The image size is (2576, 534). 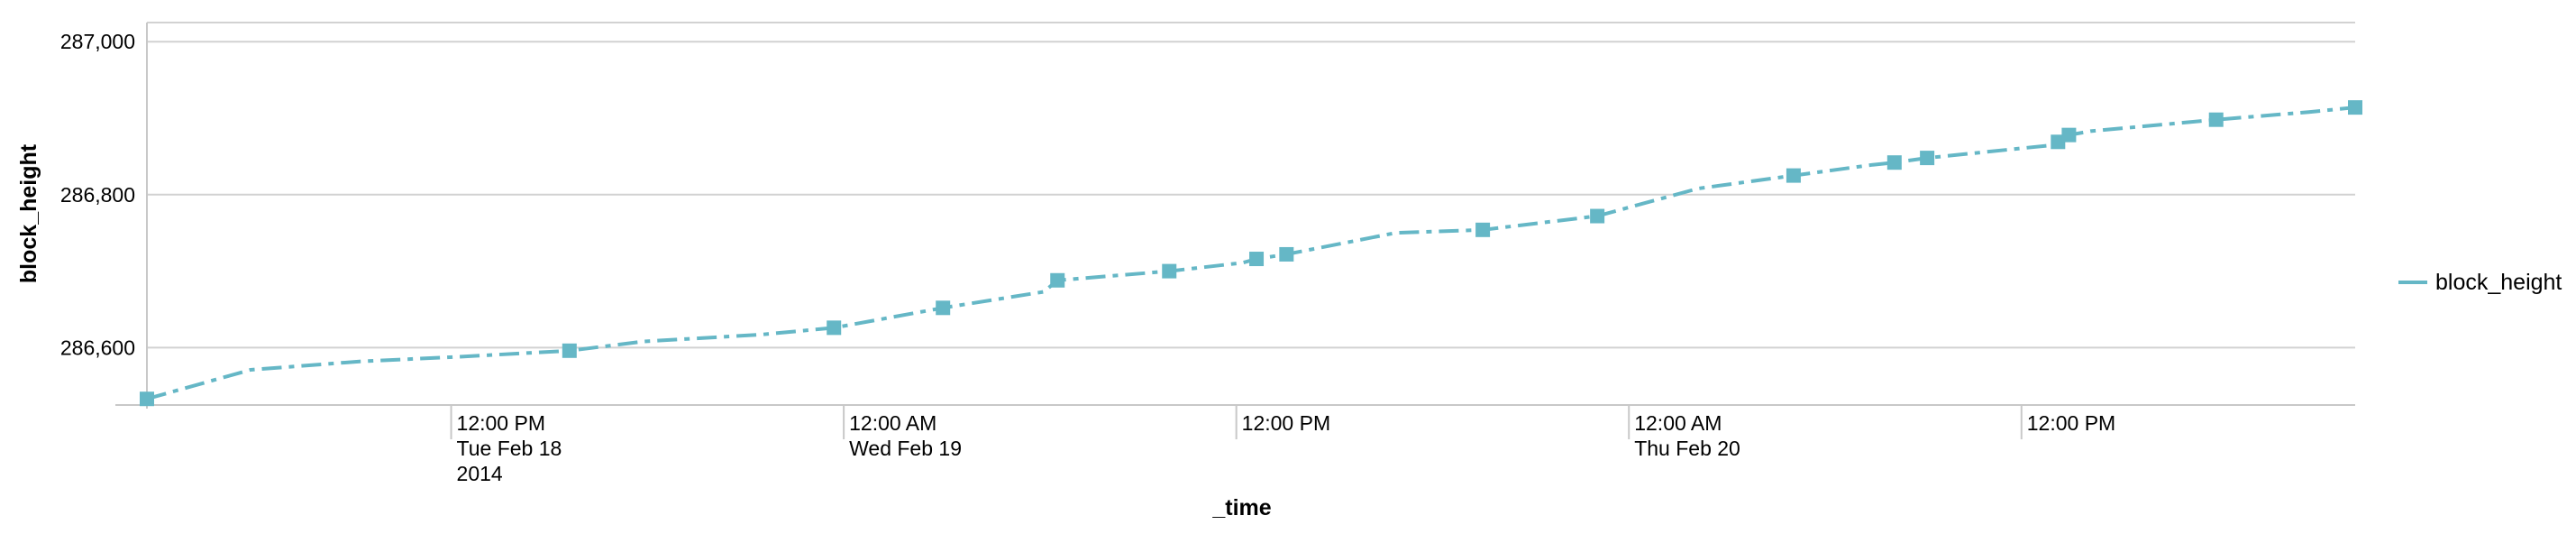 I want to click on x-tick-label: Wed Feb 19, so click(x=905, y=448).